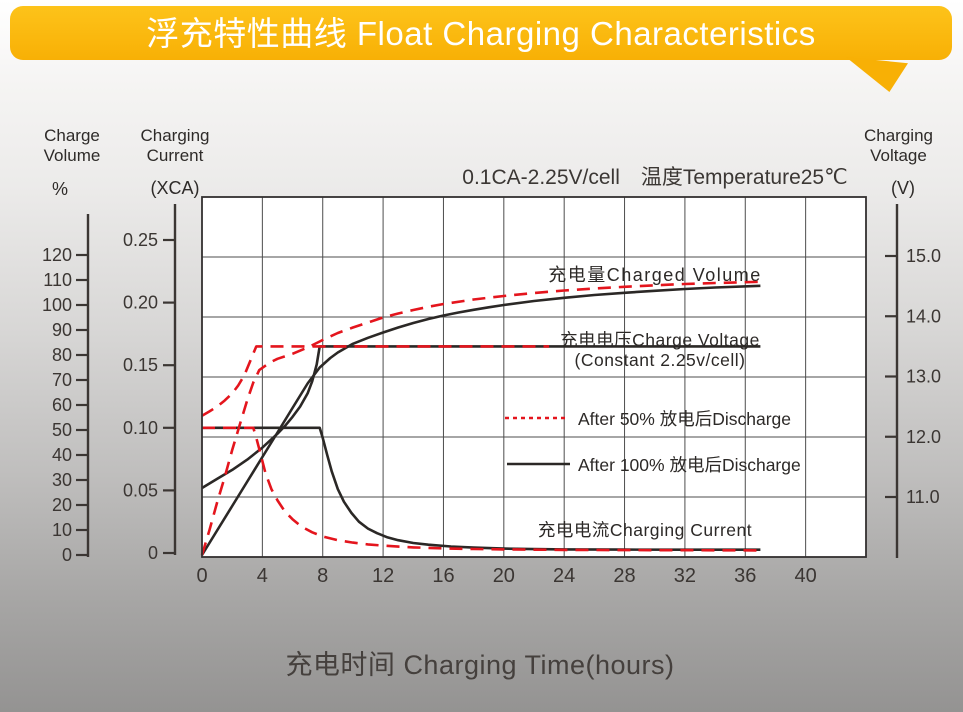 The height and width of the screenshot is (712, 963). What do you see at coordinates (140, 428) in the screenshot?
I see `current-tick-label: 0.10` at bounding box center [140, 428].